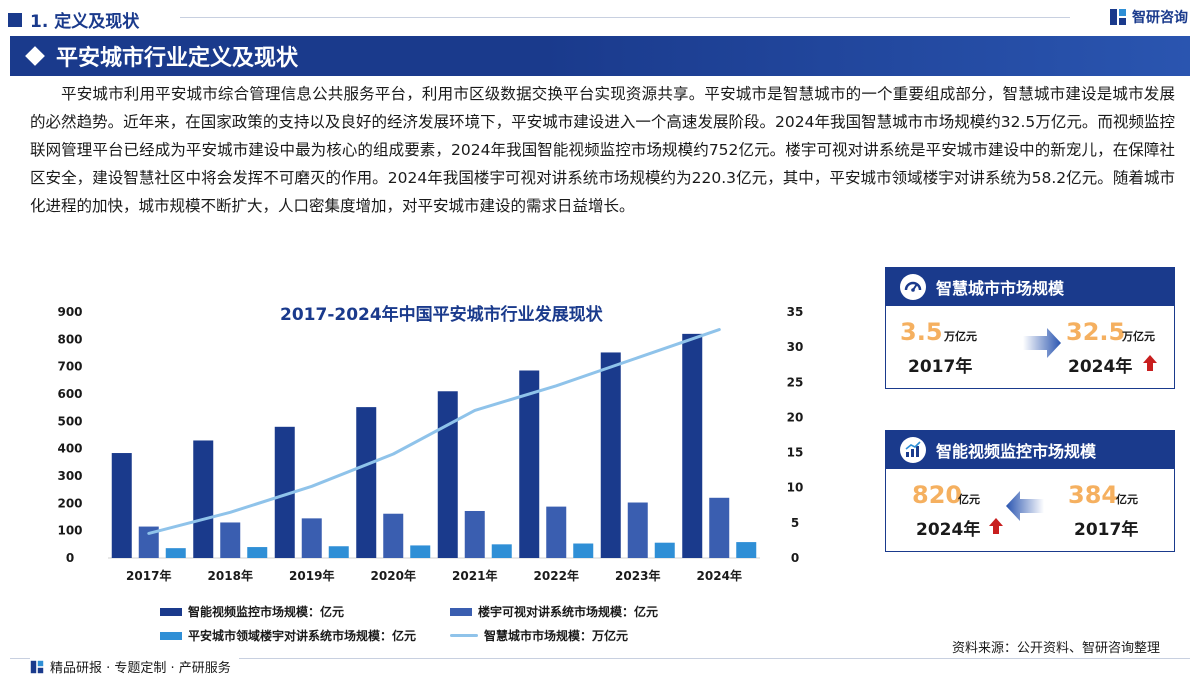 Image resolution: width=1200 pixels, height=675 pixels. Describe the element at coordinates (37, 666) in the screenshot. I see `brand-logo-icon` at that location.